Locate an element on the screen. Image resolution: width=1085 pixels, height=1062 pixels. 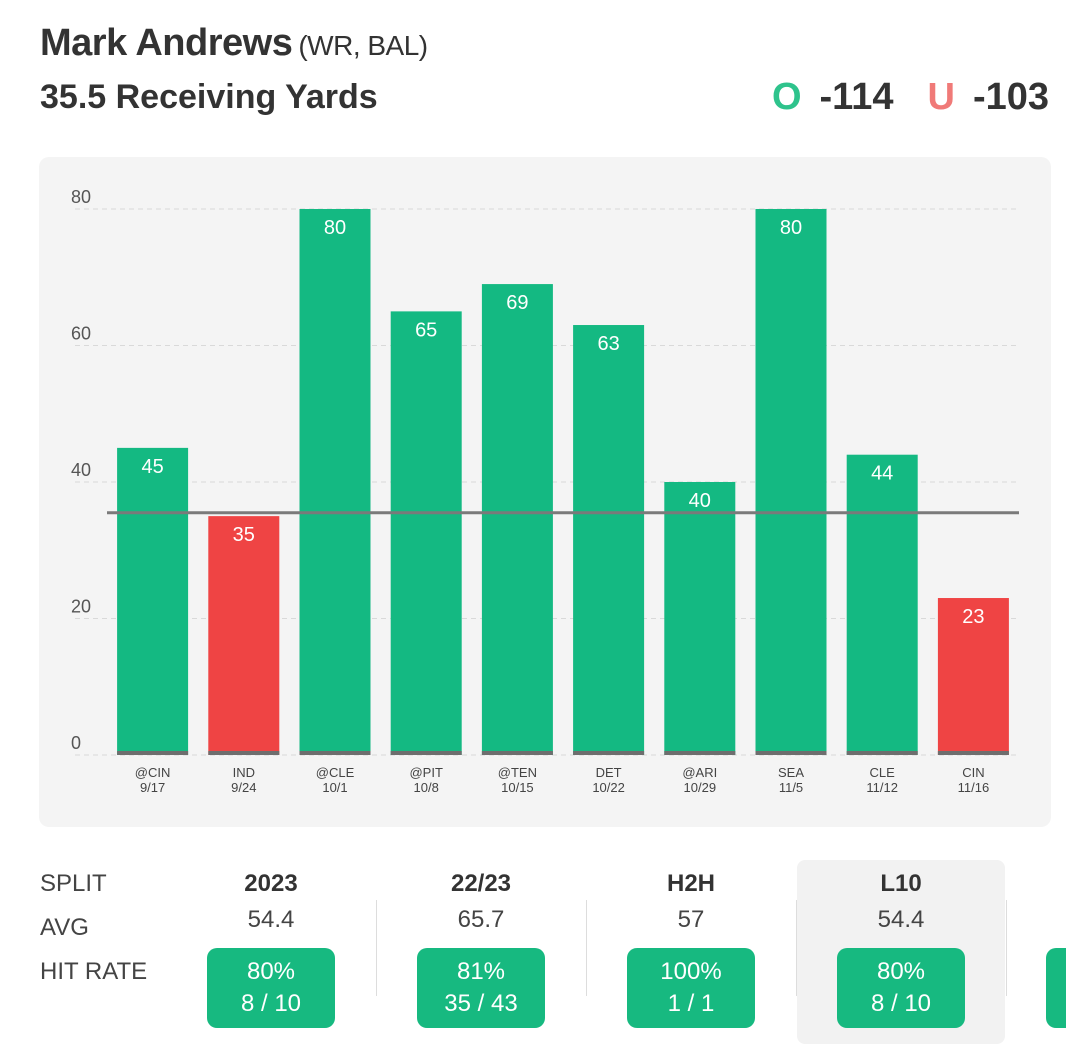
x-tick-opponent: @TEN is located at coordinates (517, 772).